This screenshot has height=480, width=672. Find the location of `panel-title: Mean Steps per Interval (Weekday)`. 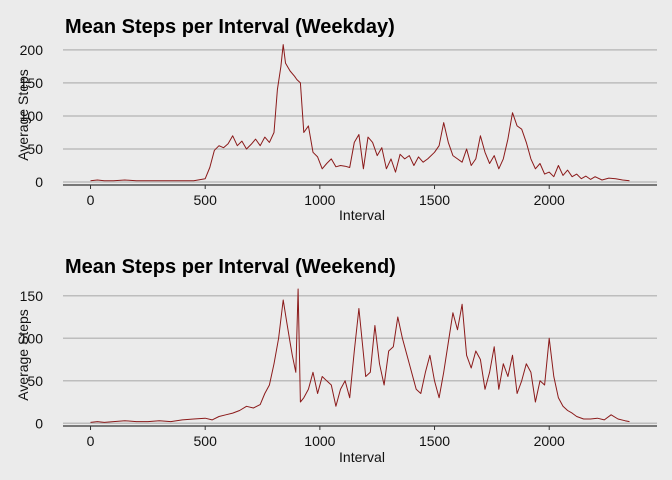

panel-title: Mean Steps per Interval (Weekday) is located at coordinates (230, 27).